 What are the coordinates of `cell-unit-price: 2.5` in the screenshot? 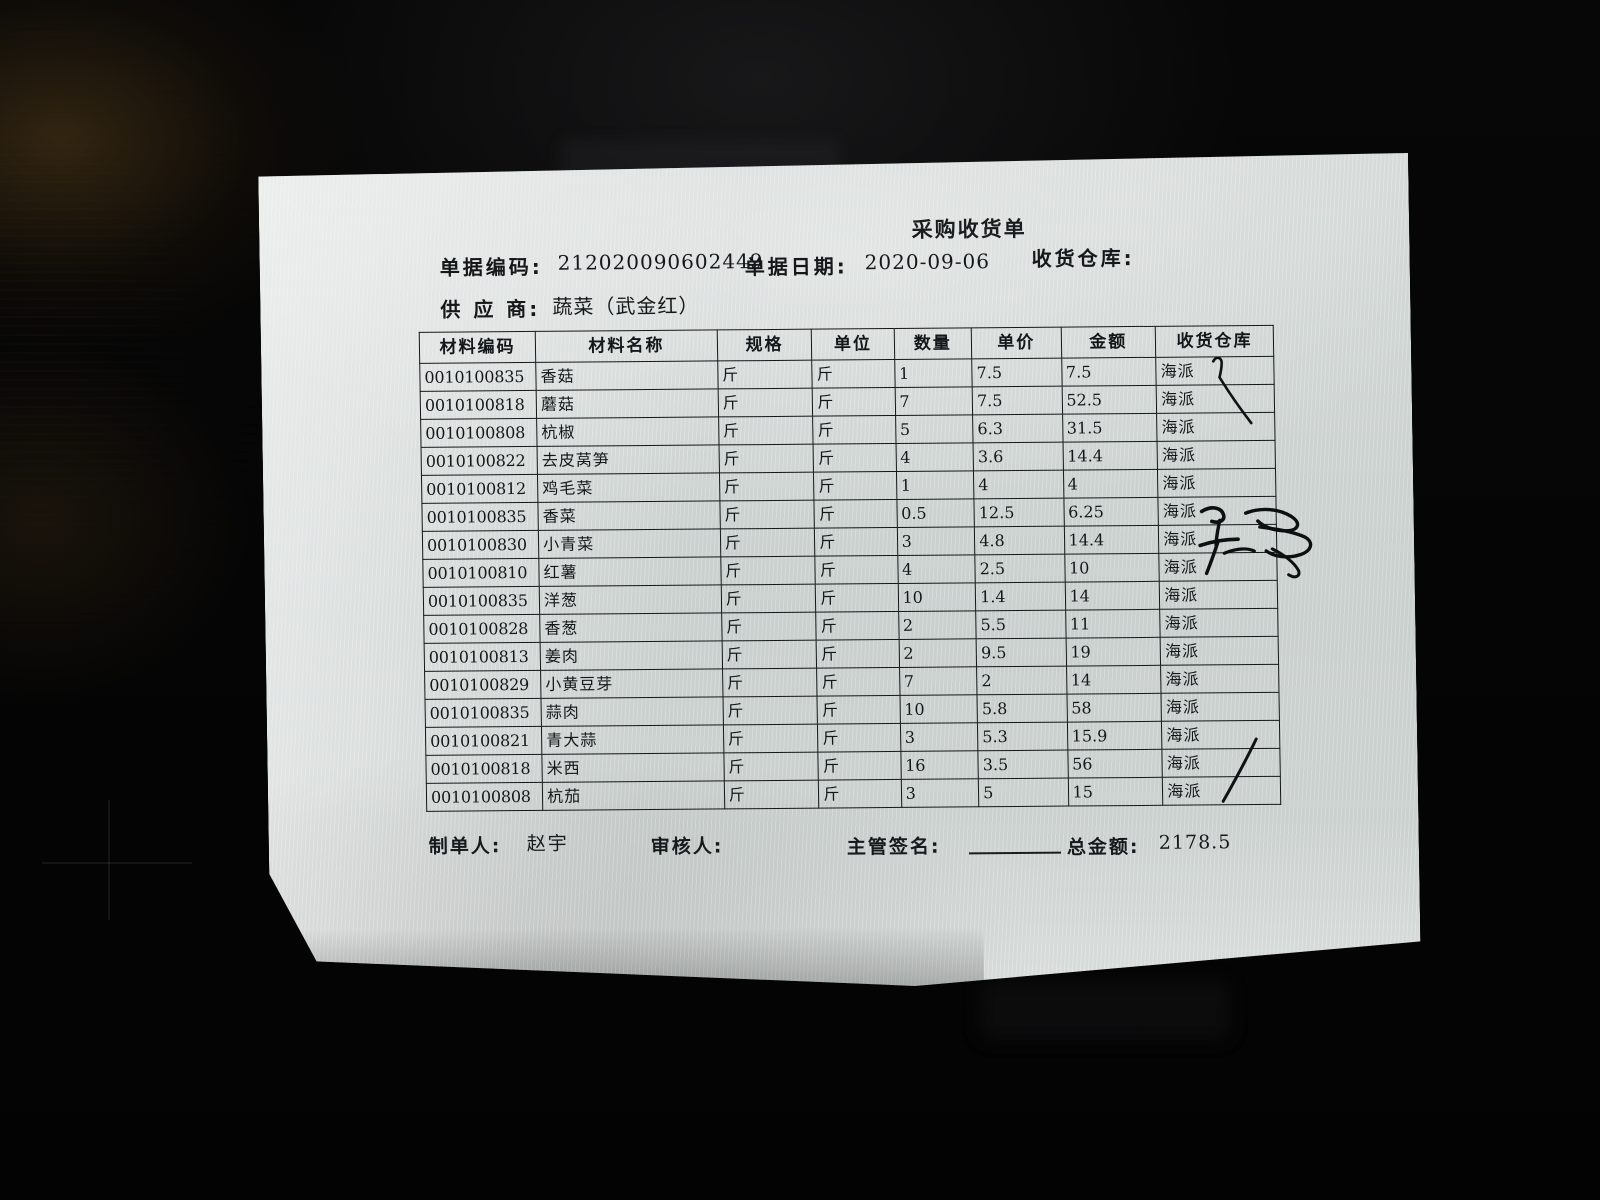 It's located at (1020, 568).